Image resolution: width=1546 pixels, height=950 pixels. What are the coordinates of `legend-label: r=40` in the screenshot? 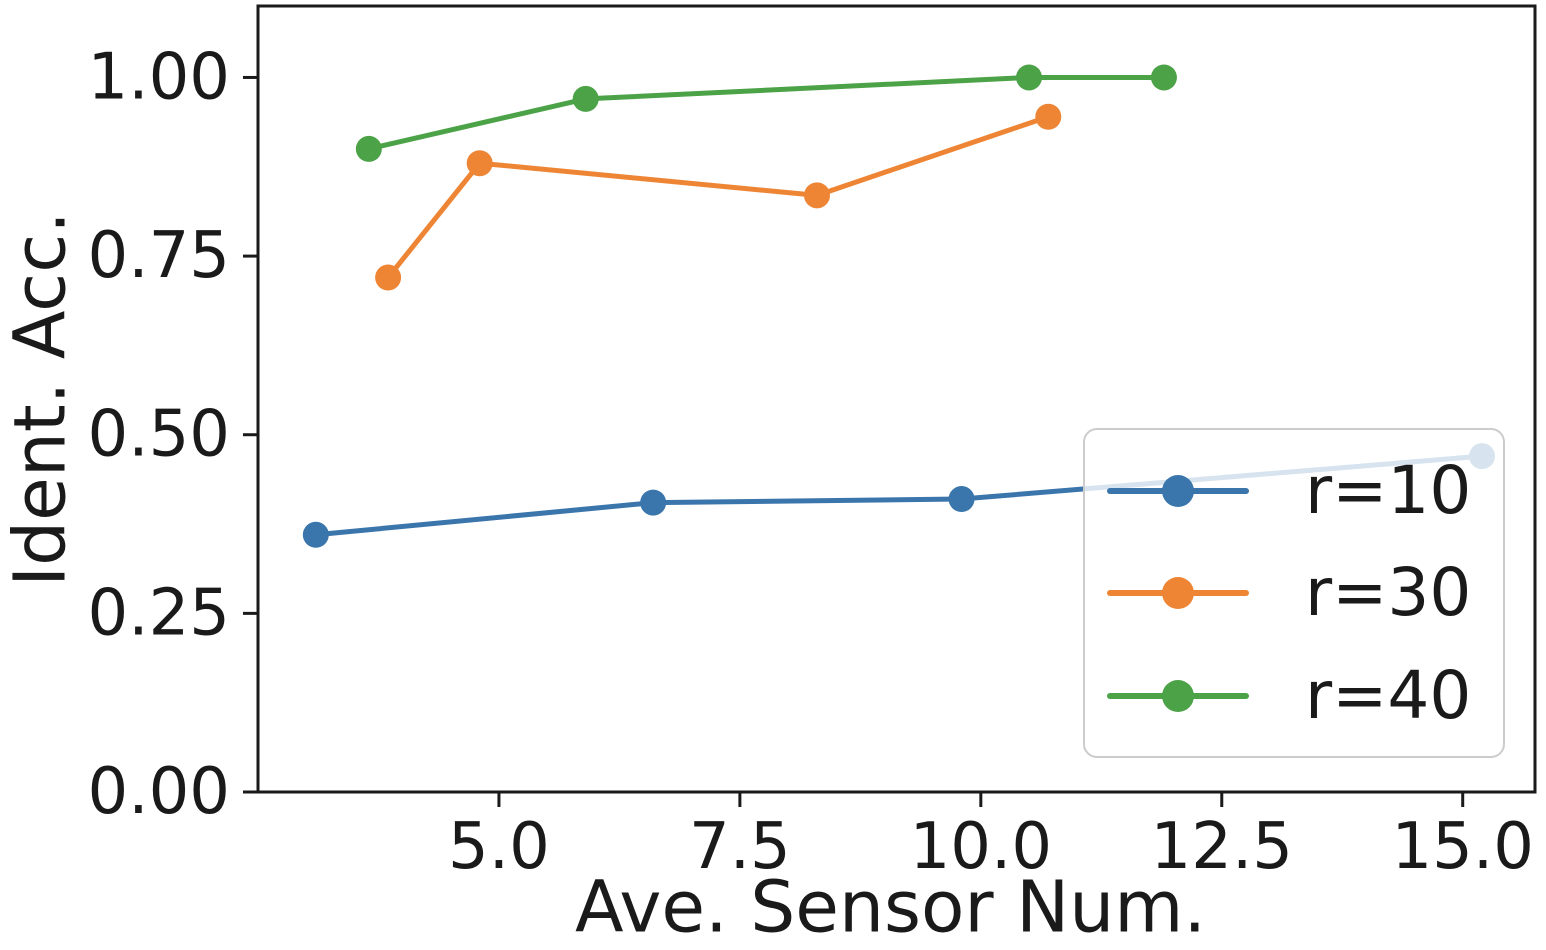 It's located at (1388, 695).